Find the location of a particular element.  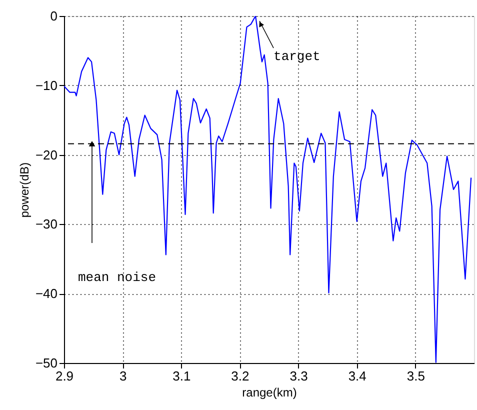

y-tick-label: 0 is located at coordinates (54, 16).